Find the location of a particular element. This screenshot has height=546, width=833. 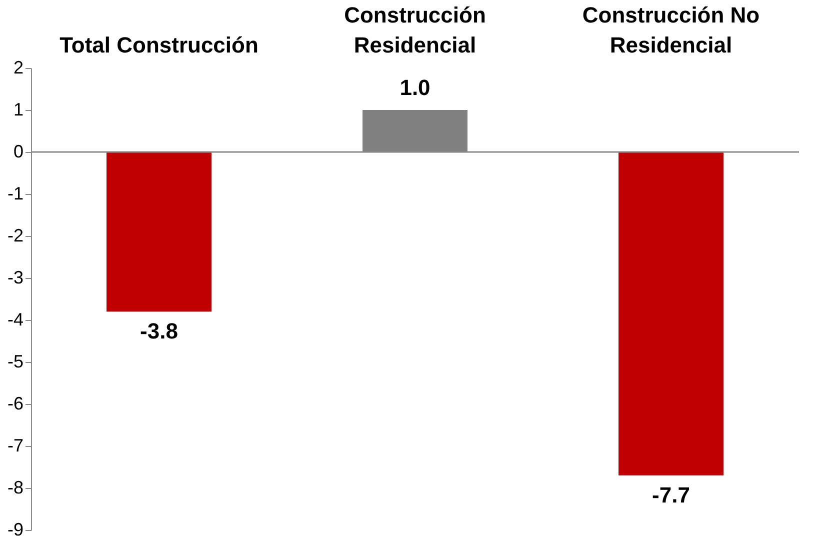

y-tick-label: -3 is located at coordinates (15, 278).